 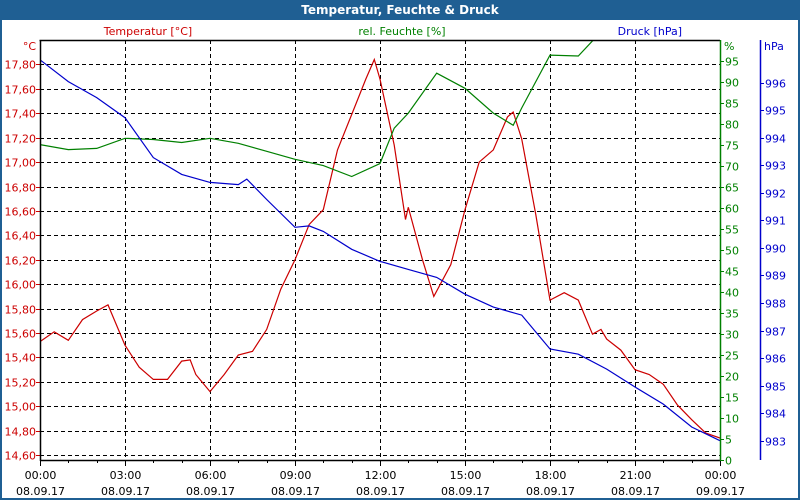 I want to click on y-tick-label-pressure: 992, so click(x=775, y=194).